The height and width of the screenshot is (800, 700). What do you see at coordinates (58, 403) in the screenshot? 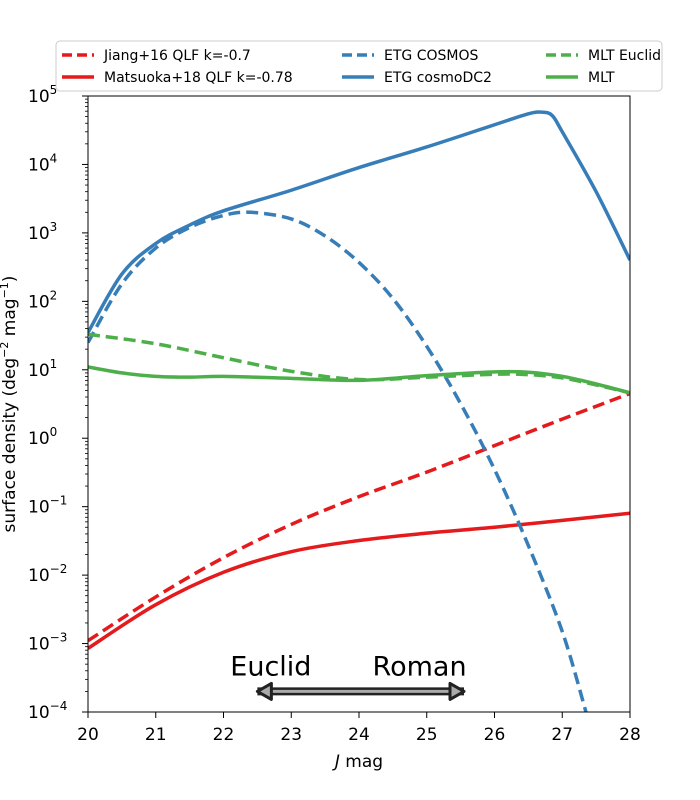
I see `y-axis: 10⁻⁴ 10⁻³ 10⁻² 10⁻¹ 10⁰ 10¹ 10² 10³ 10⁴ 10⁵` at bounding box center [58, 403].